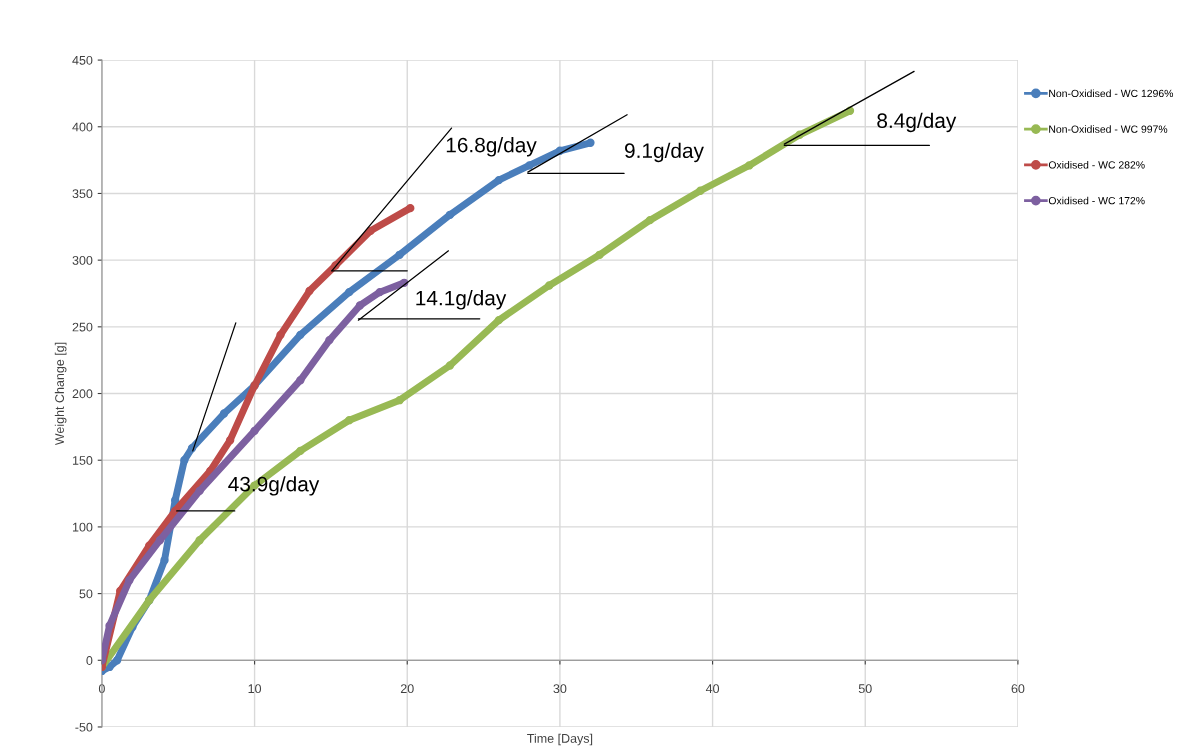 This screenshot has height=751, width=1185. I want to click on annotation: 16.8g/day, so click(491, 147).